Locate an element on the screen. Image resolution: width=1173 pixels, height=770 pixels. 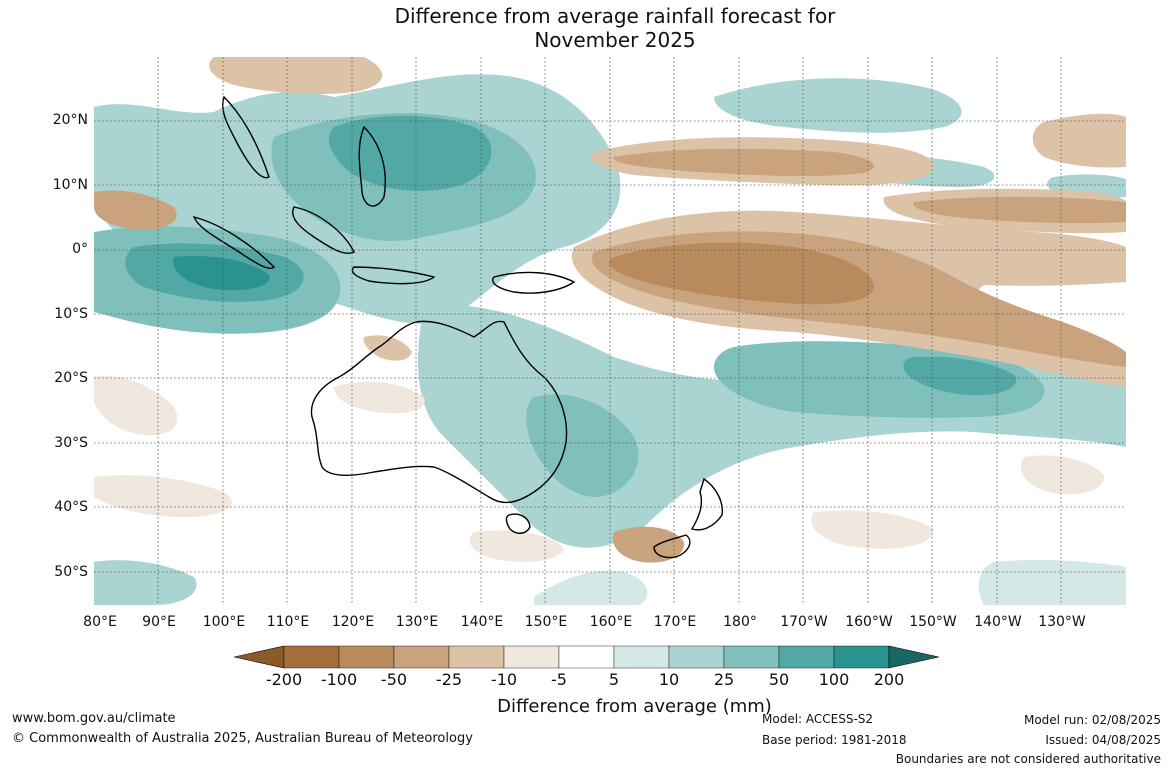
lon-label-140e: 140°E is located at coordinates (482, 622).